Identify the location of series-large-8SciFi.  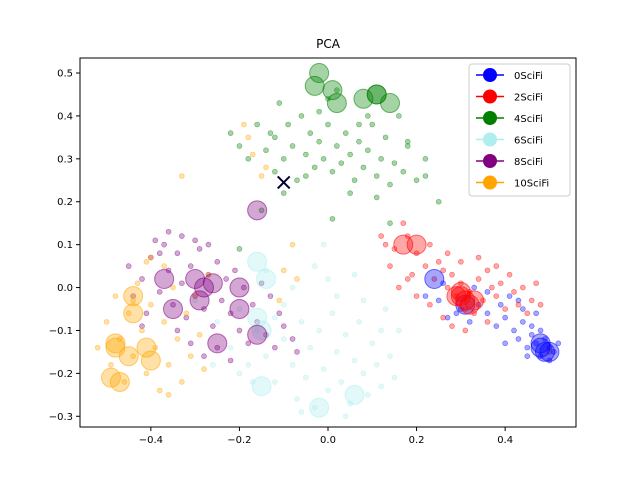
(211, 277).